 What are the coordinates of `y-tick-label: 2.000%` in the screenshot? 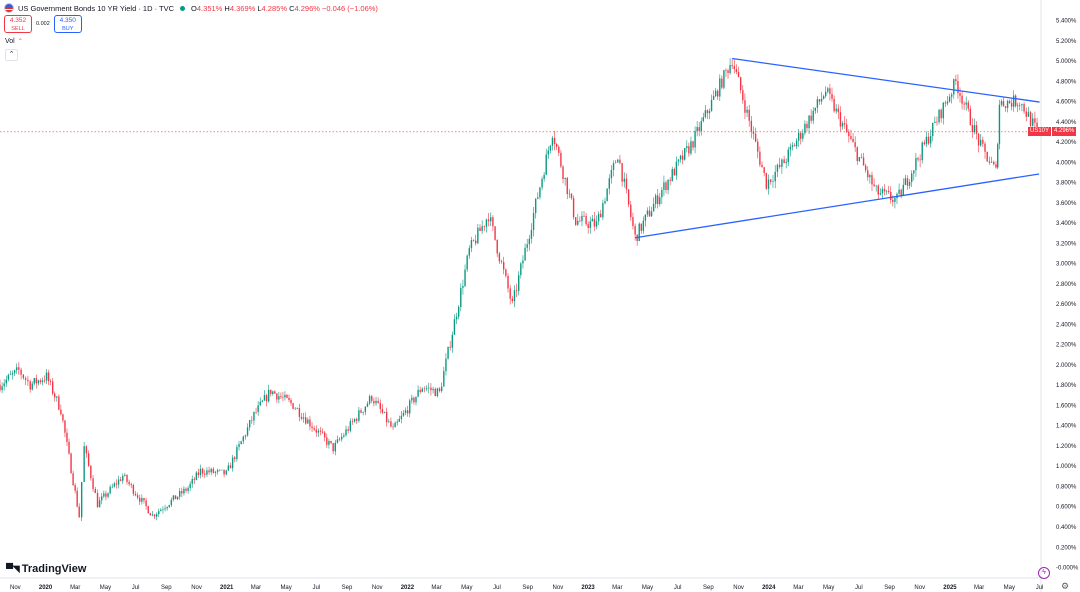 It's located at (1066, 366).